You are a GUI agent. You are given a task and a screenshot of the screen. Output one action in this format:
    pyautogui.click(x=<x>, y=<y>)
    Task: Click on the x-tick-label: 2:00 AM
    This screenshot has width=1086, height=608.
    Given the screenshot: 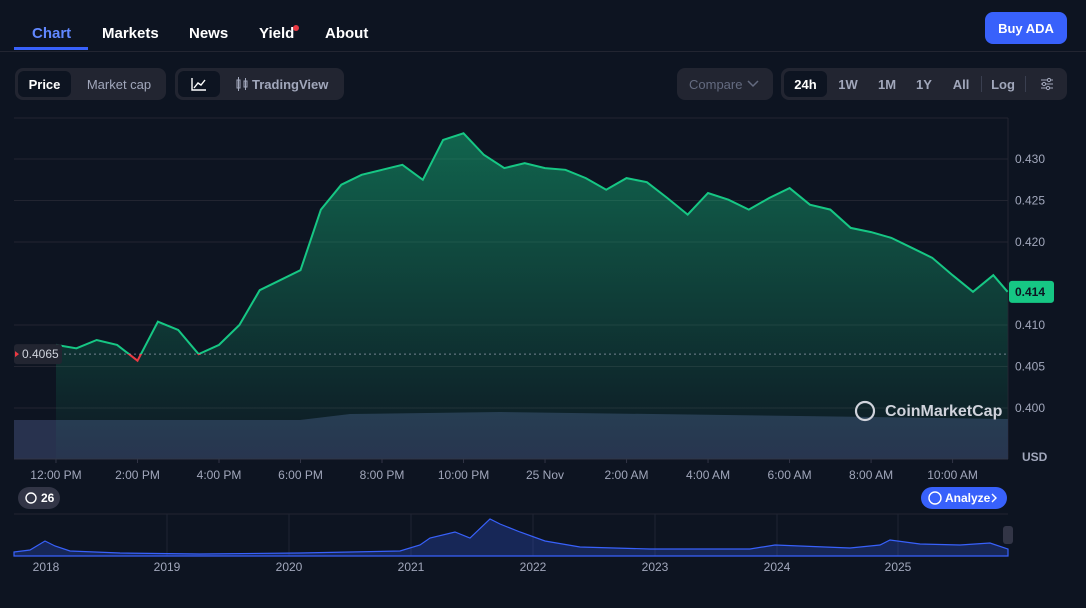 What is the action you would take?
    pyautogui.click(x=627, y=475)
    